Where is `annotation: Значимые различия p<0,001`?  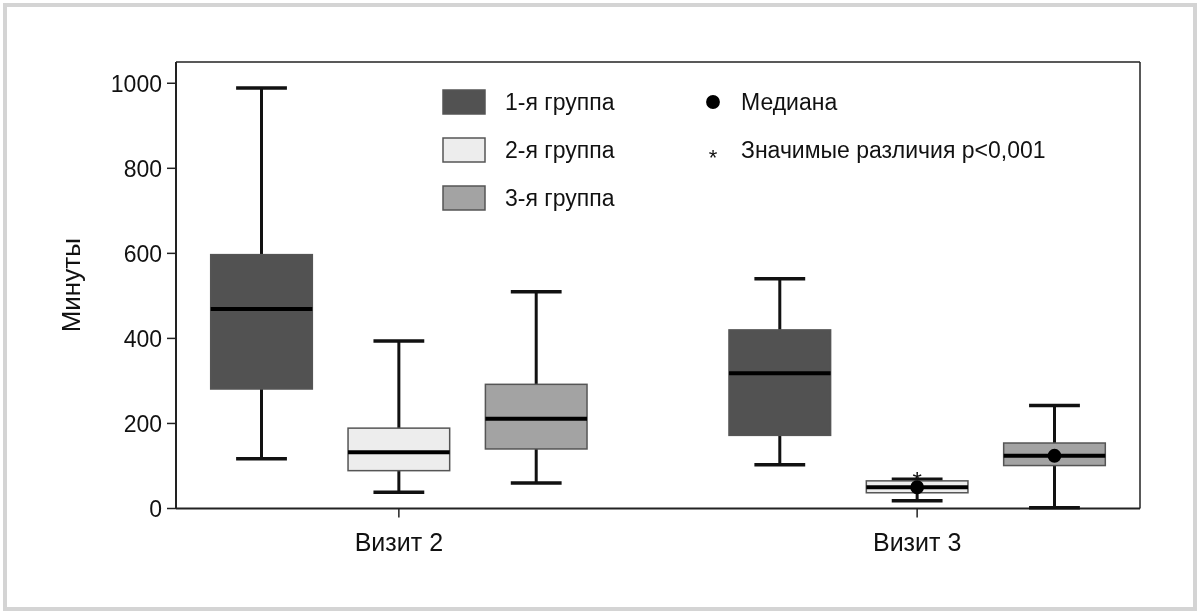
annotation: Значимые различия p<0,001 is located at coordinates (893, 150).